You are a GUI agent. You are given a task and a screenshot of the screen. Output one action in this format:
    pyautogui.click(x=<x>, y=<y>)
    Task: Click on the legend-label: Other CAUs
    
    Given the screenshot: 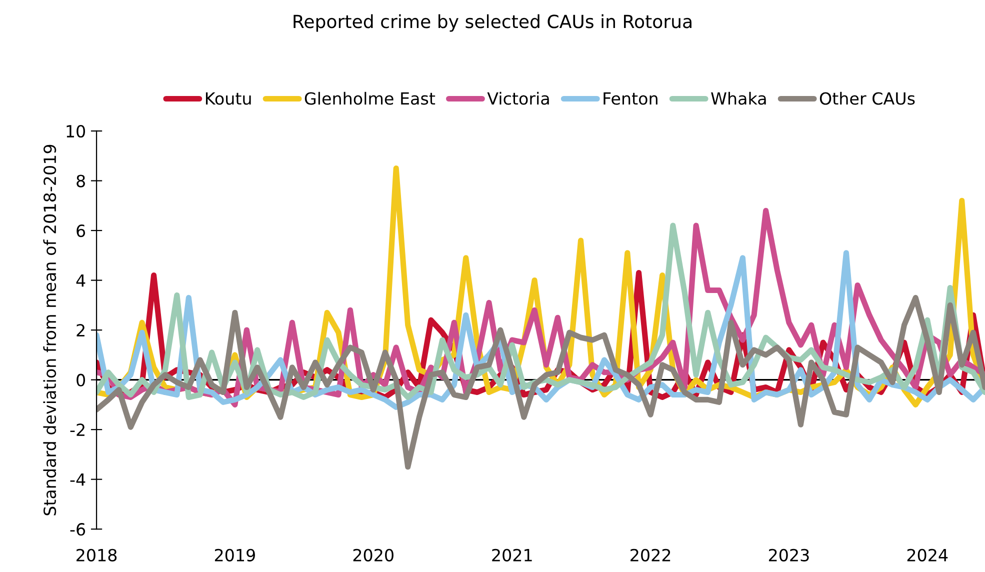 What is the action you would take?
    pyautogui.click(x=867, y=98)
    